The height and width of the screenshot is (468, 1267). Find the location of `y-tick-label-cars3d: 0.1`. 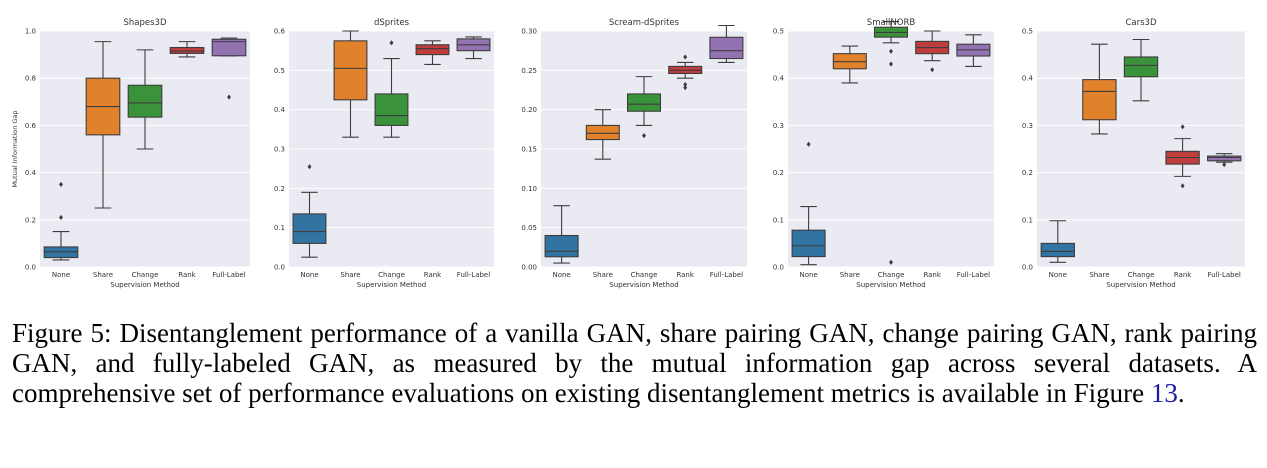

y-tick-label-cars3d: 0.1 is located at coordinates (1027, 220).